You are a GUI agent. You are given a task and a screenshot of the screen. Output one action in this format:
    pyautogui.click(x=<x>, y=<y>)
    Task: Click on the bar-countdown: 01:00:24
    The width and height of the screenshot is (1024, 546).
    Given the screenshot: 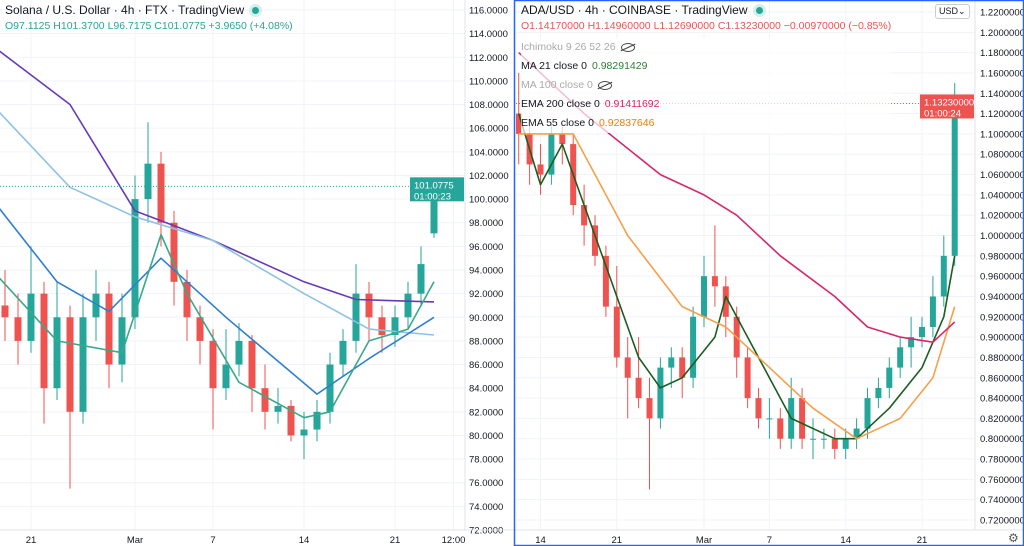 What is the action you would take?
    pyautogui.click(x=942, y=113)
    